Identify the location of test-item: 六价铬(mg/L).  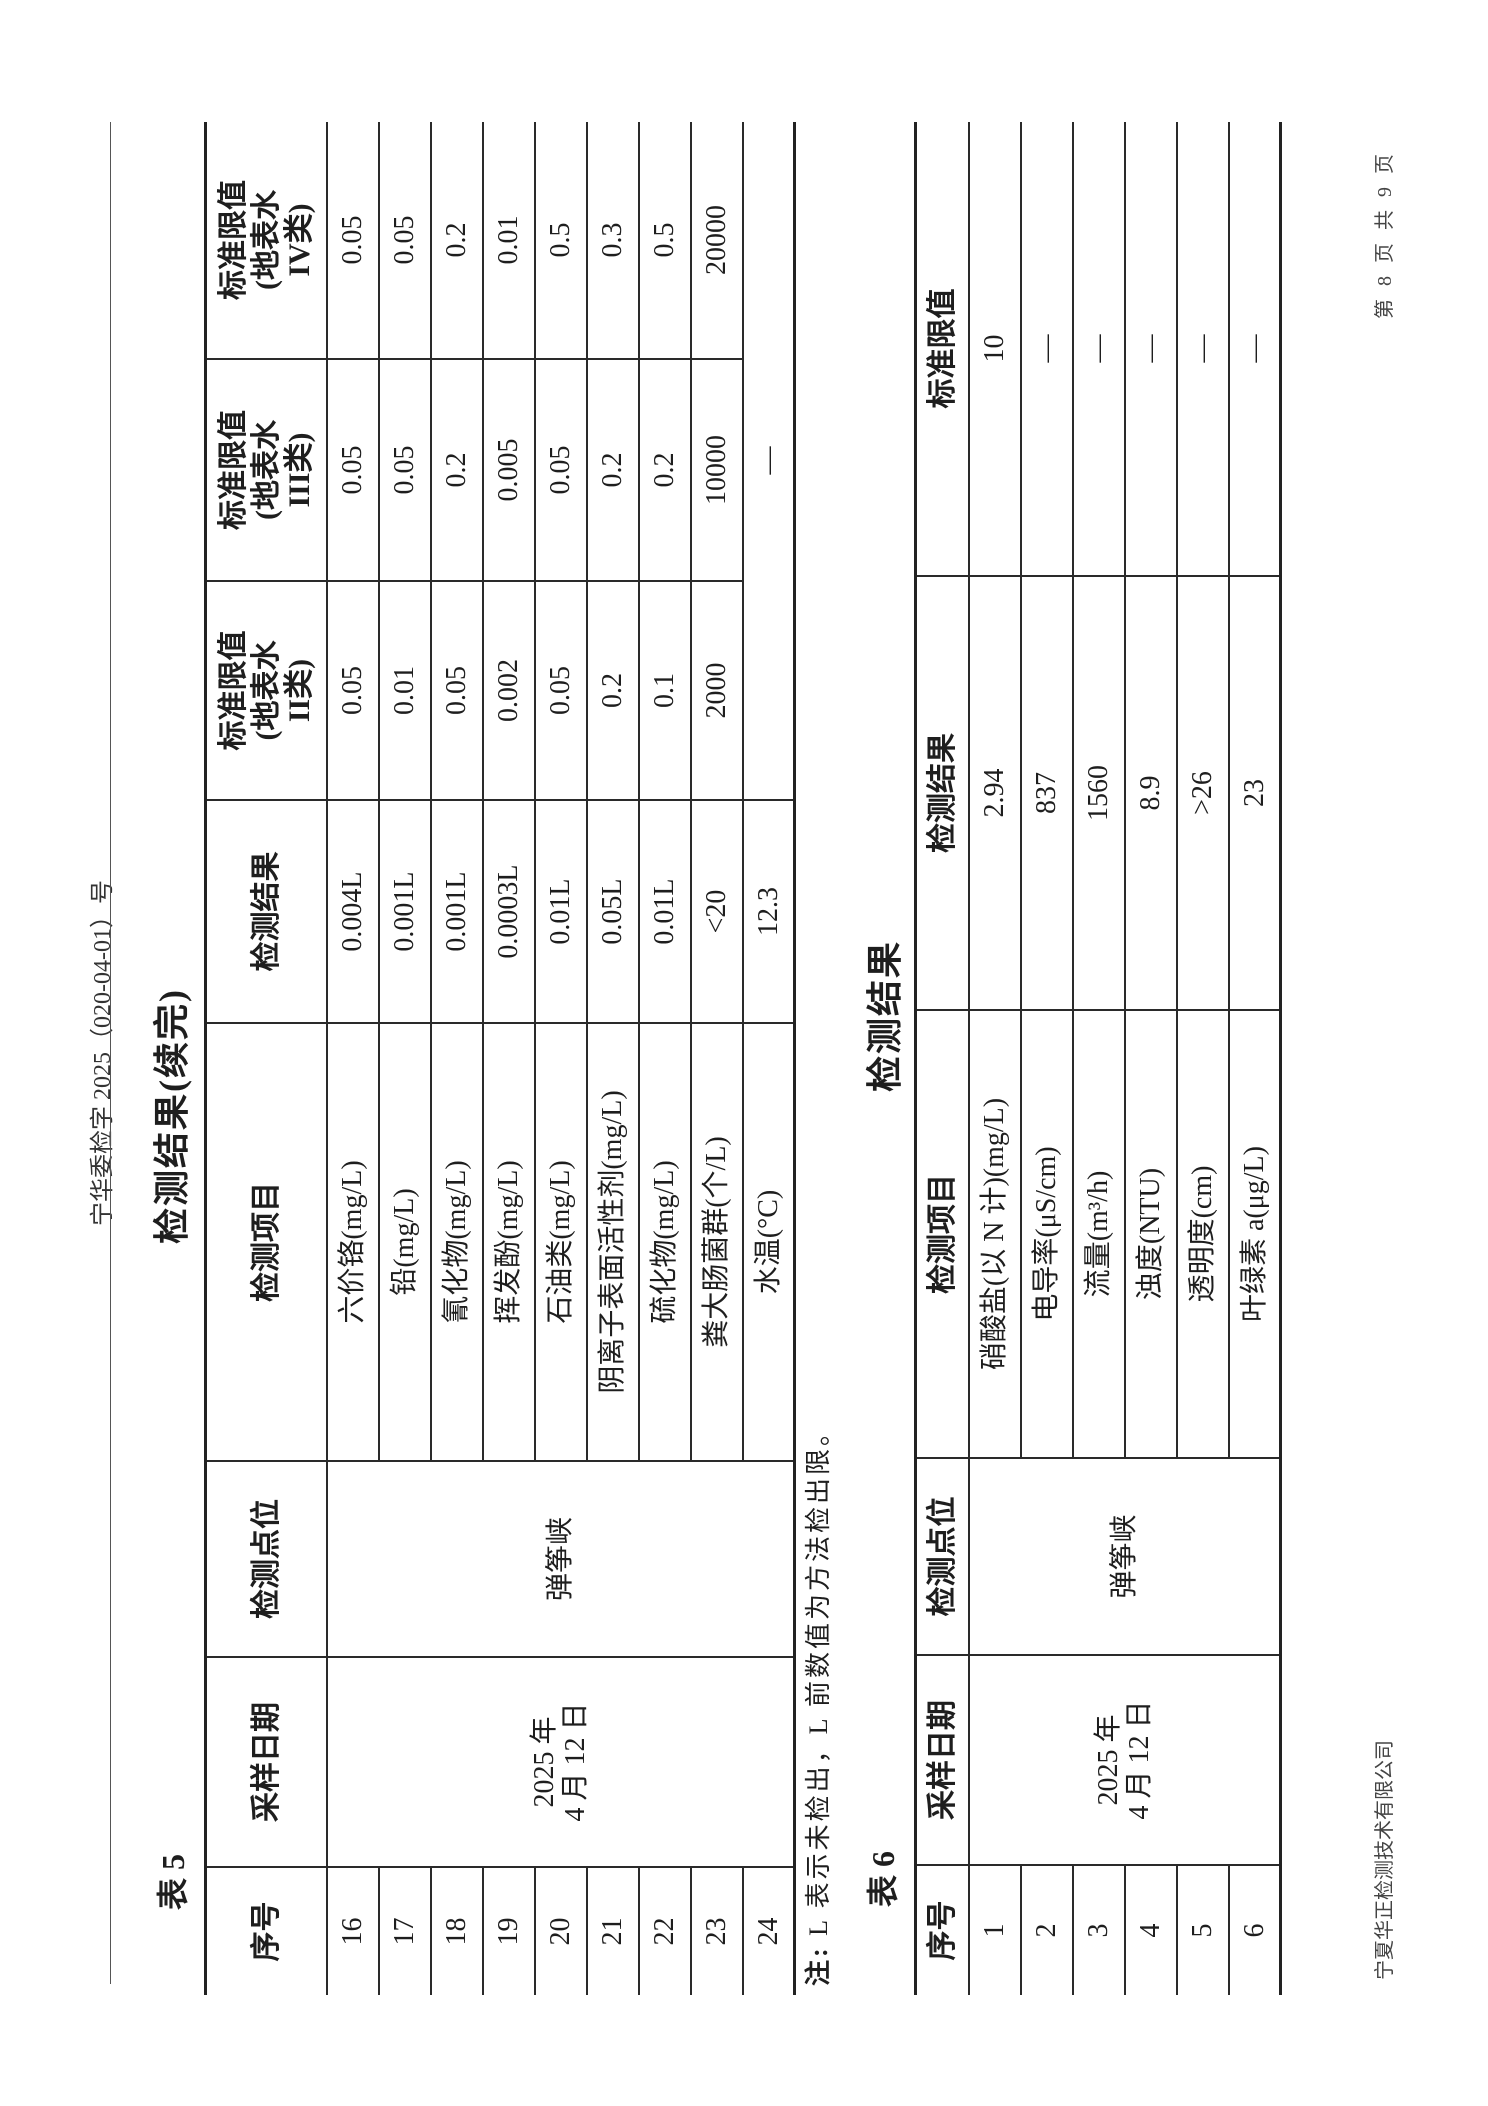
(352, 1242).